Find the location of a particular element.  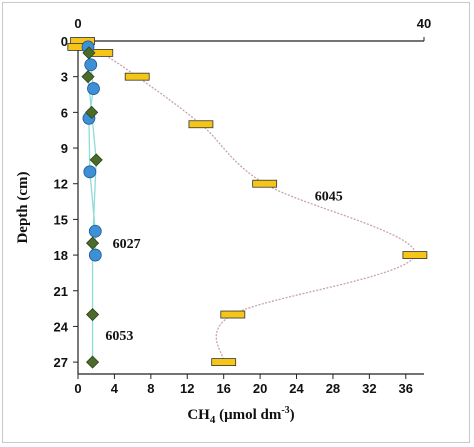

x-axis-title-mid: (μmol dm is located at coordinates (248, 415).